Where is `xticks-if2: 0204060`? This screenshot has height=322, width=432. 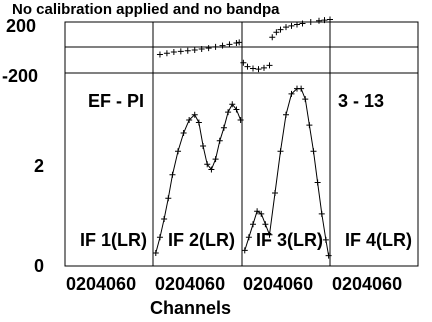
xticks-if2: 0204060 is located at coordinates (190, 284).